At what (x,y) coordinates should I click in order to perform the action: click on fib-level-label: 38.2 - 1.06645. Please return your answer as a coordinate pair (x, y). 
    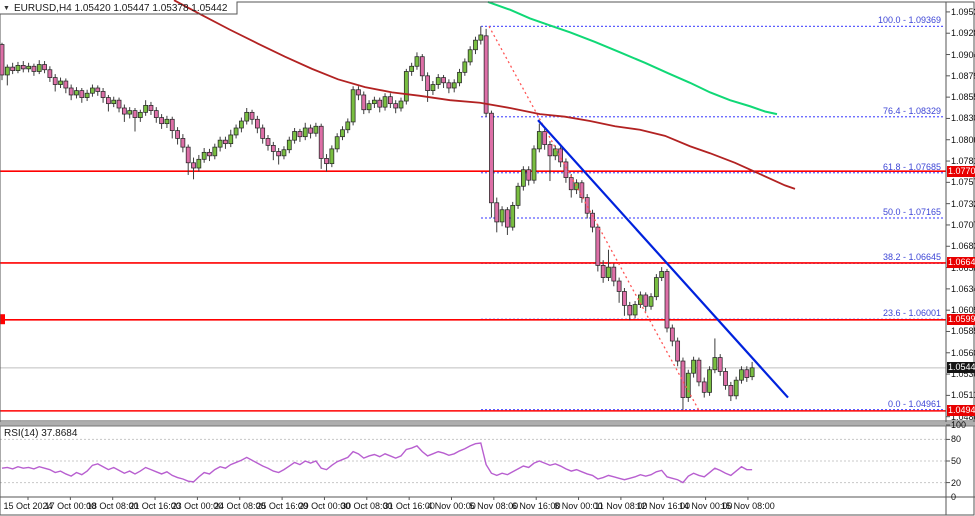
    Looking at the image, I should click on (911, 257).